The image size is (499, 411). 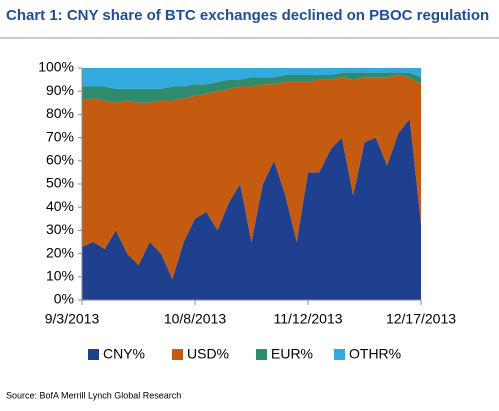 I want to click on y-tick-label: 70%, so click(x=60, y=136).